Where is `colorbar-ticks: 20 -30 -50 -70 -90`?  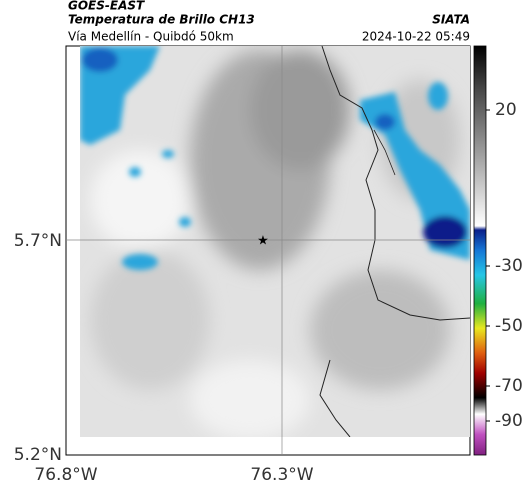 colorbar-ticks: 20 -30 -50 -70 -90 is located at coordinates (504, 265).